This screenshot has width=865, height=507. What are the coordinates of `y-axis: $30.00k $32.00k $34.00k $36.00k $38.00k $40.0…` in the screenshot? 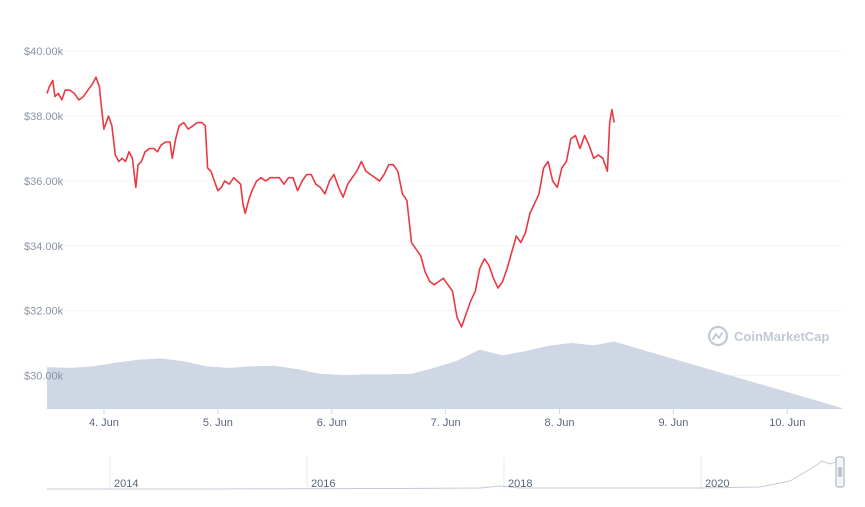 It's located at (44, 214).